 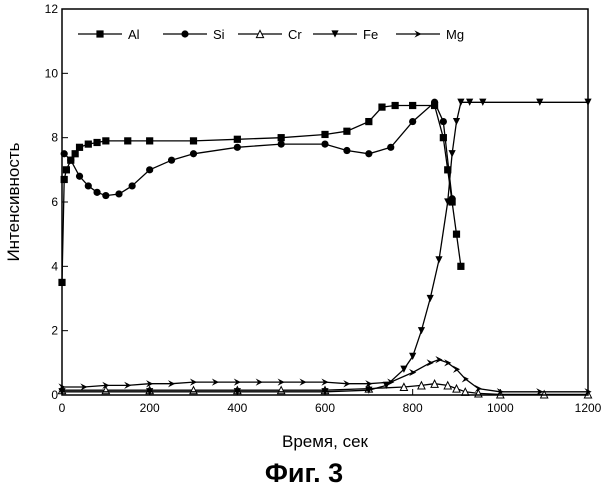 I want to click on x-tick-label: 200, so click(x=150, y=408).